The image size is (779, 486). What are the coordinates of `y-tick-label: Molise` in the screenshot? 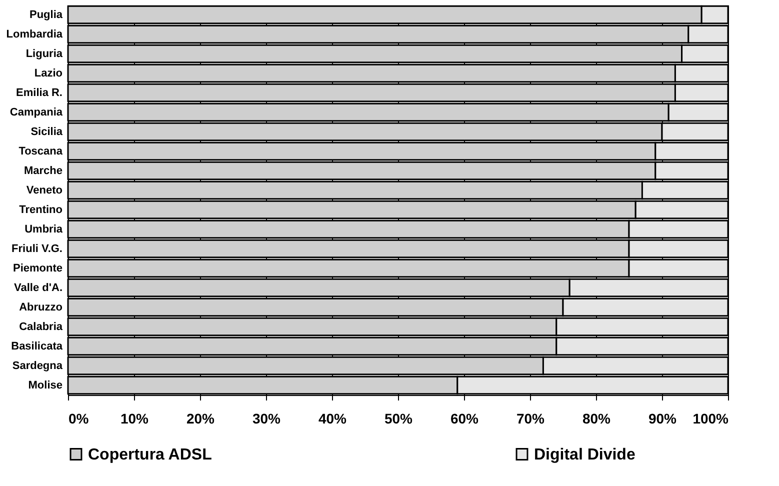 It's located at (45, 385).